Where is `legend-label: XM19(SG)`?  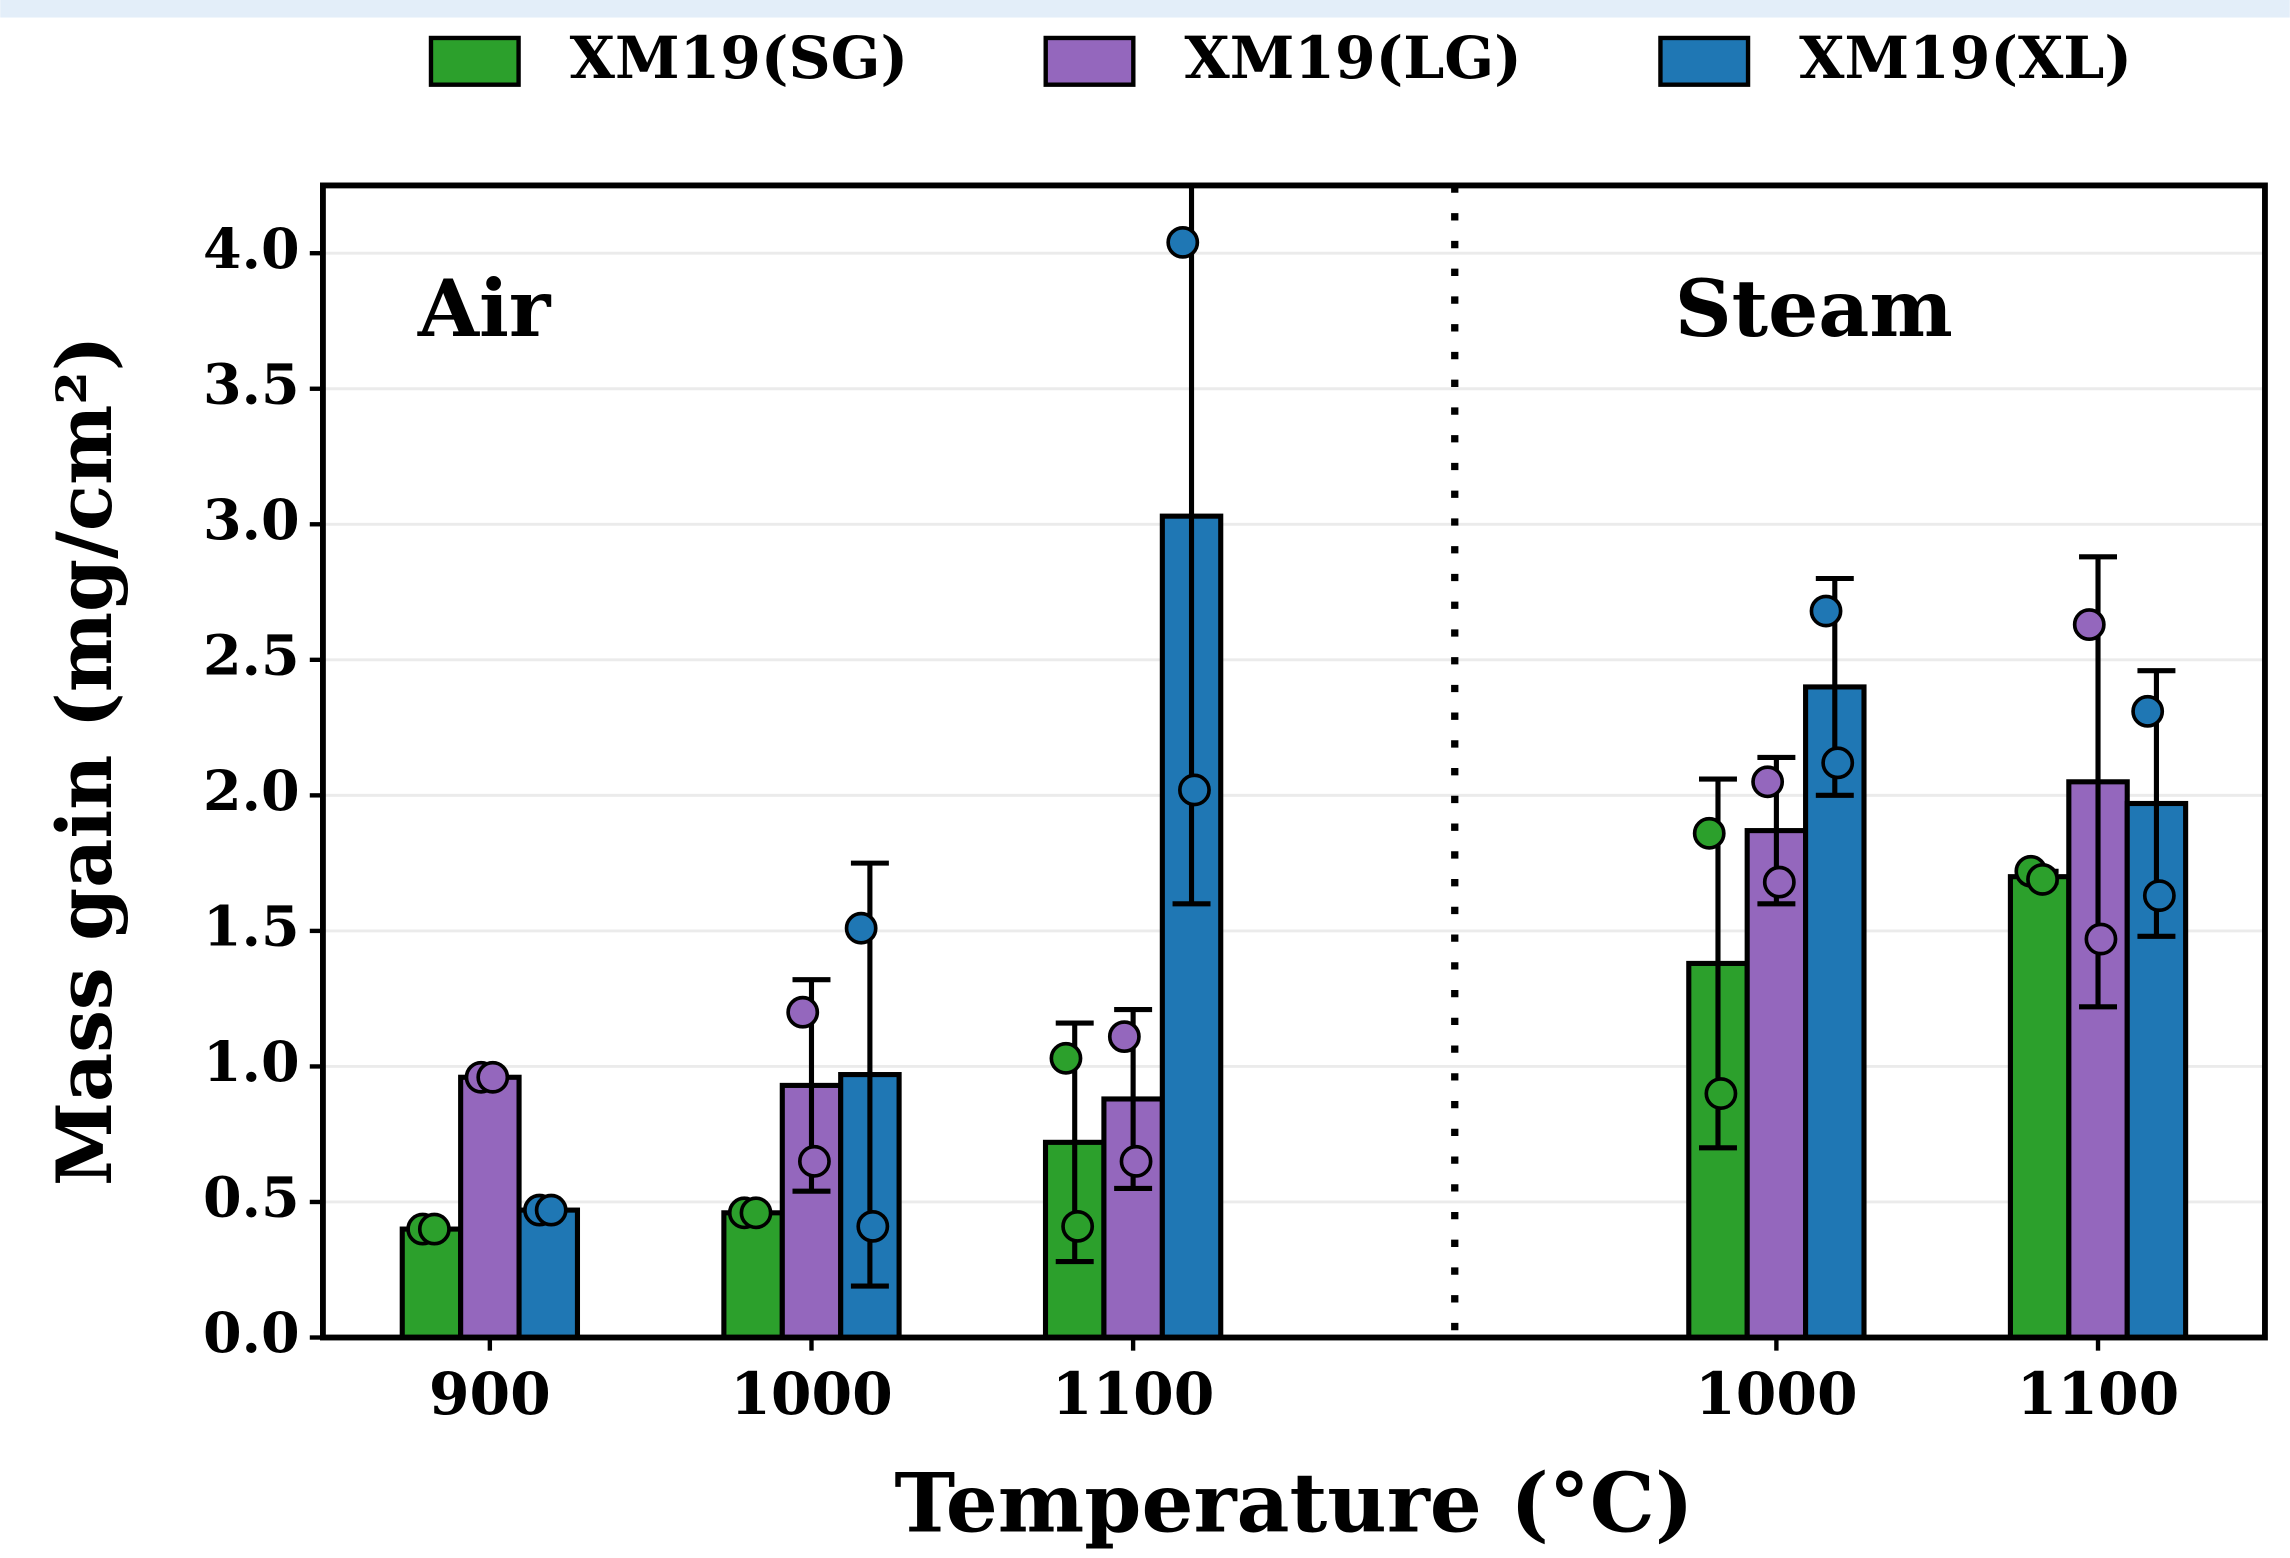
legend-label: XM19(SG) is located at coordinates (739, 57).